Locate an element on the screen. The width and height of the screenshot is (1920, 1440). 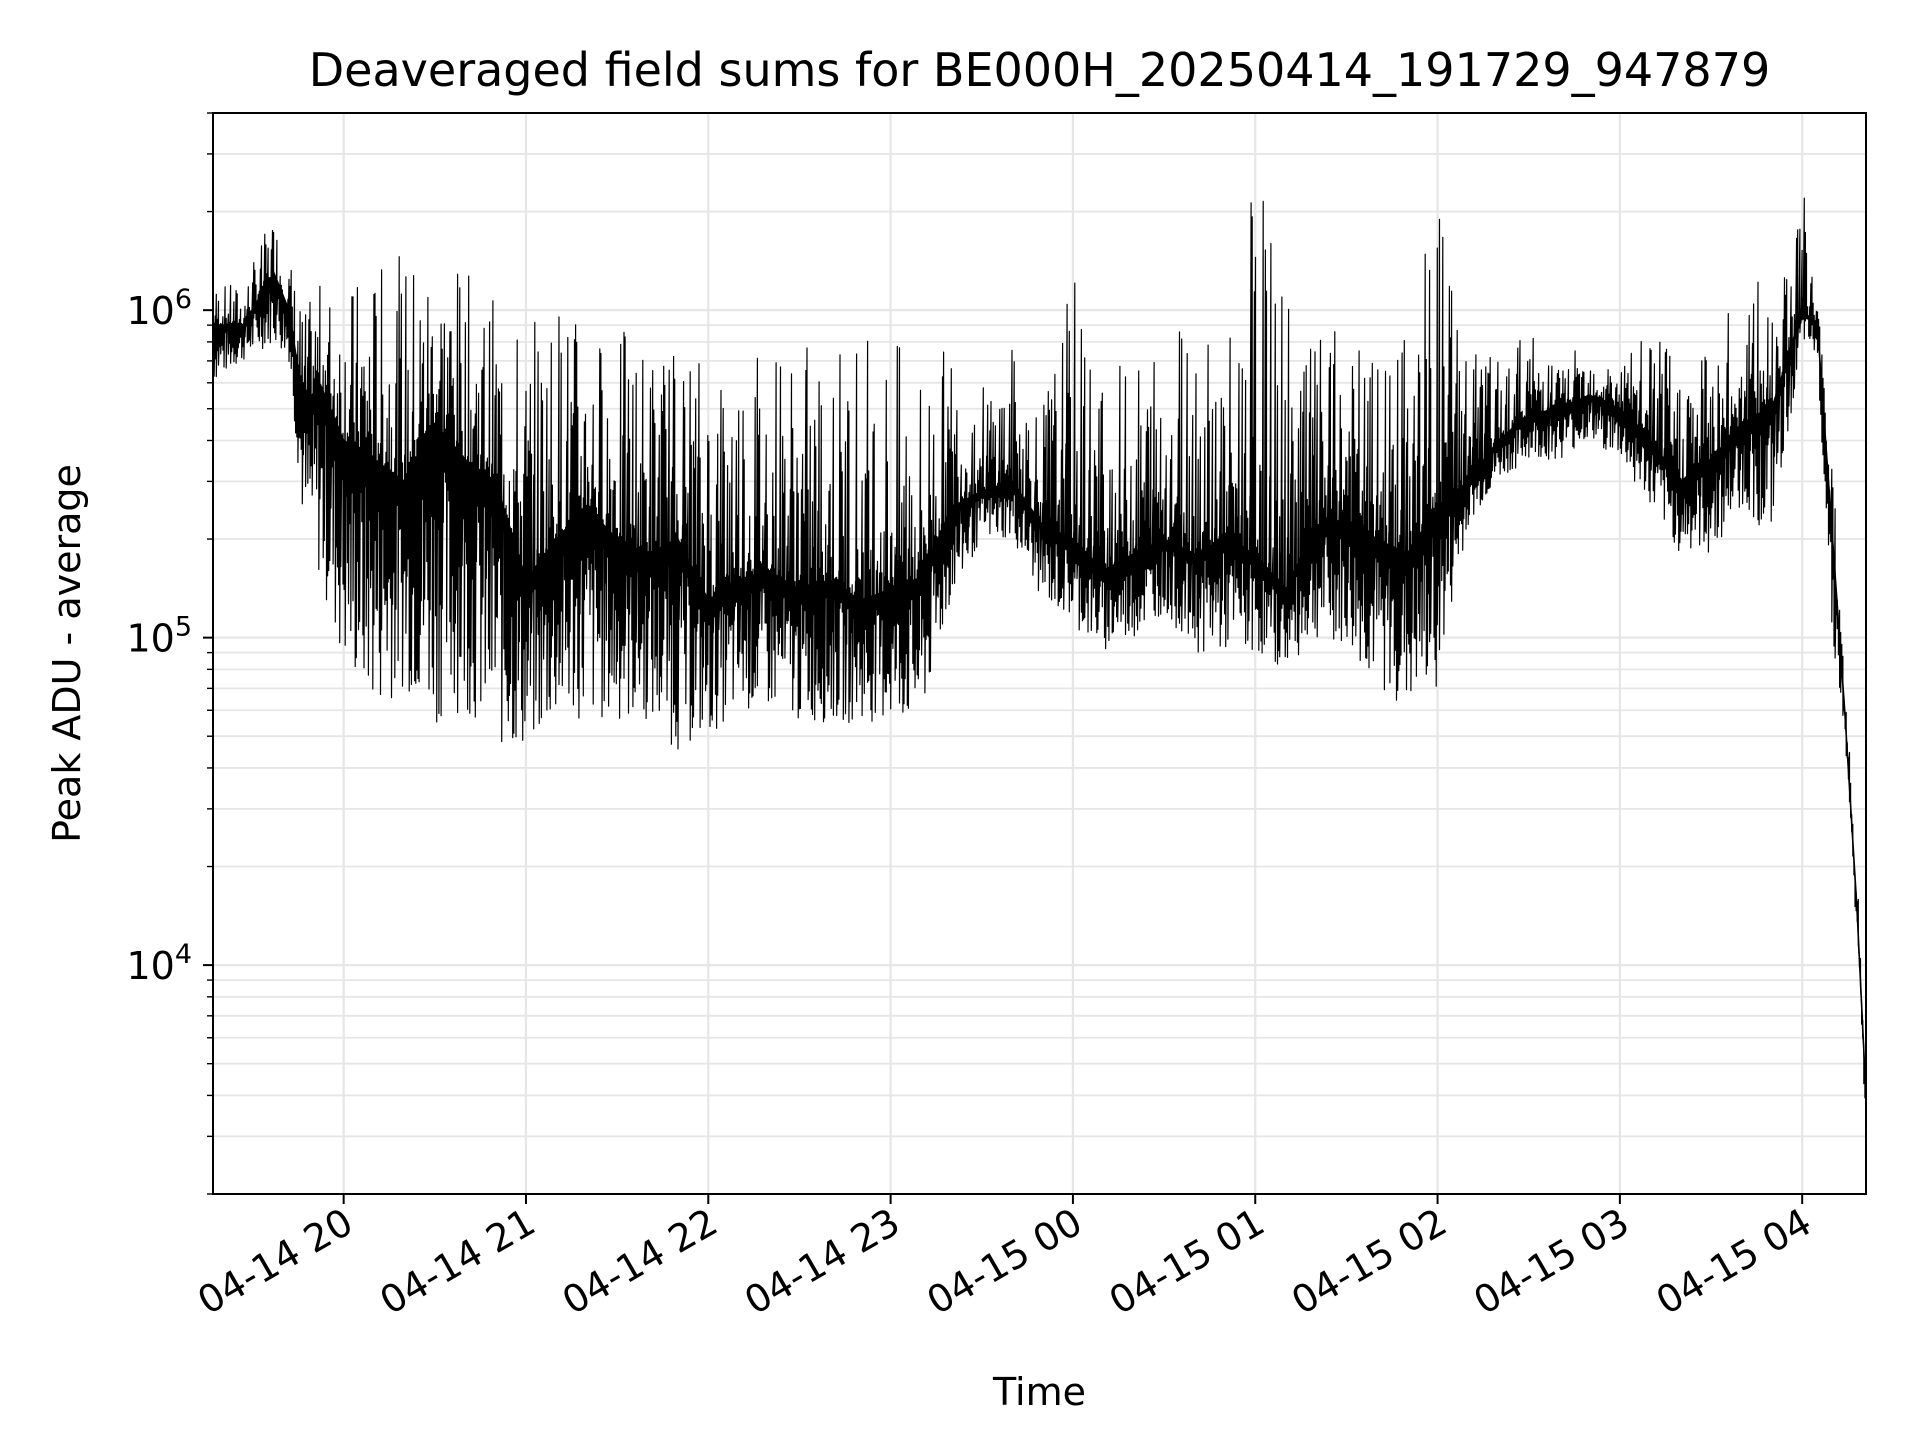
y-tick-label: 10⁴ is located at coordinates (159, 963).